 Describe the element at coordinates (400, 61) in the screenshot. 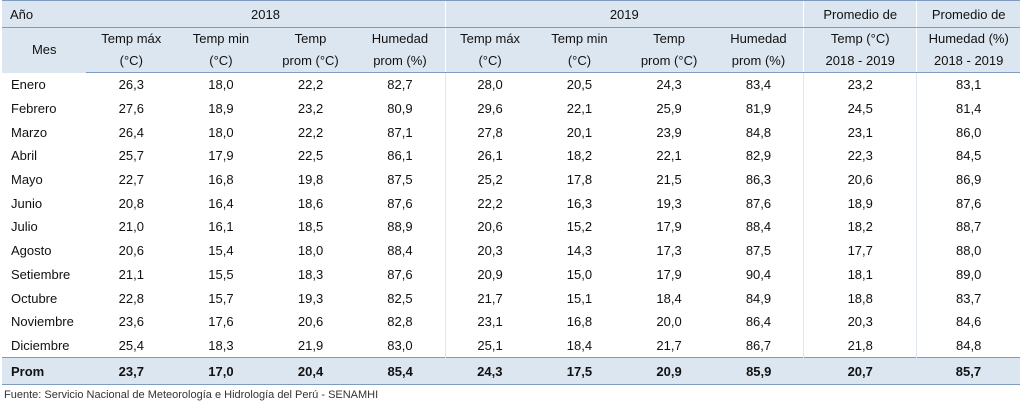

I see `col-header-bottom: prom (%)` at that location.